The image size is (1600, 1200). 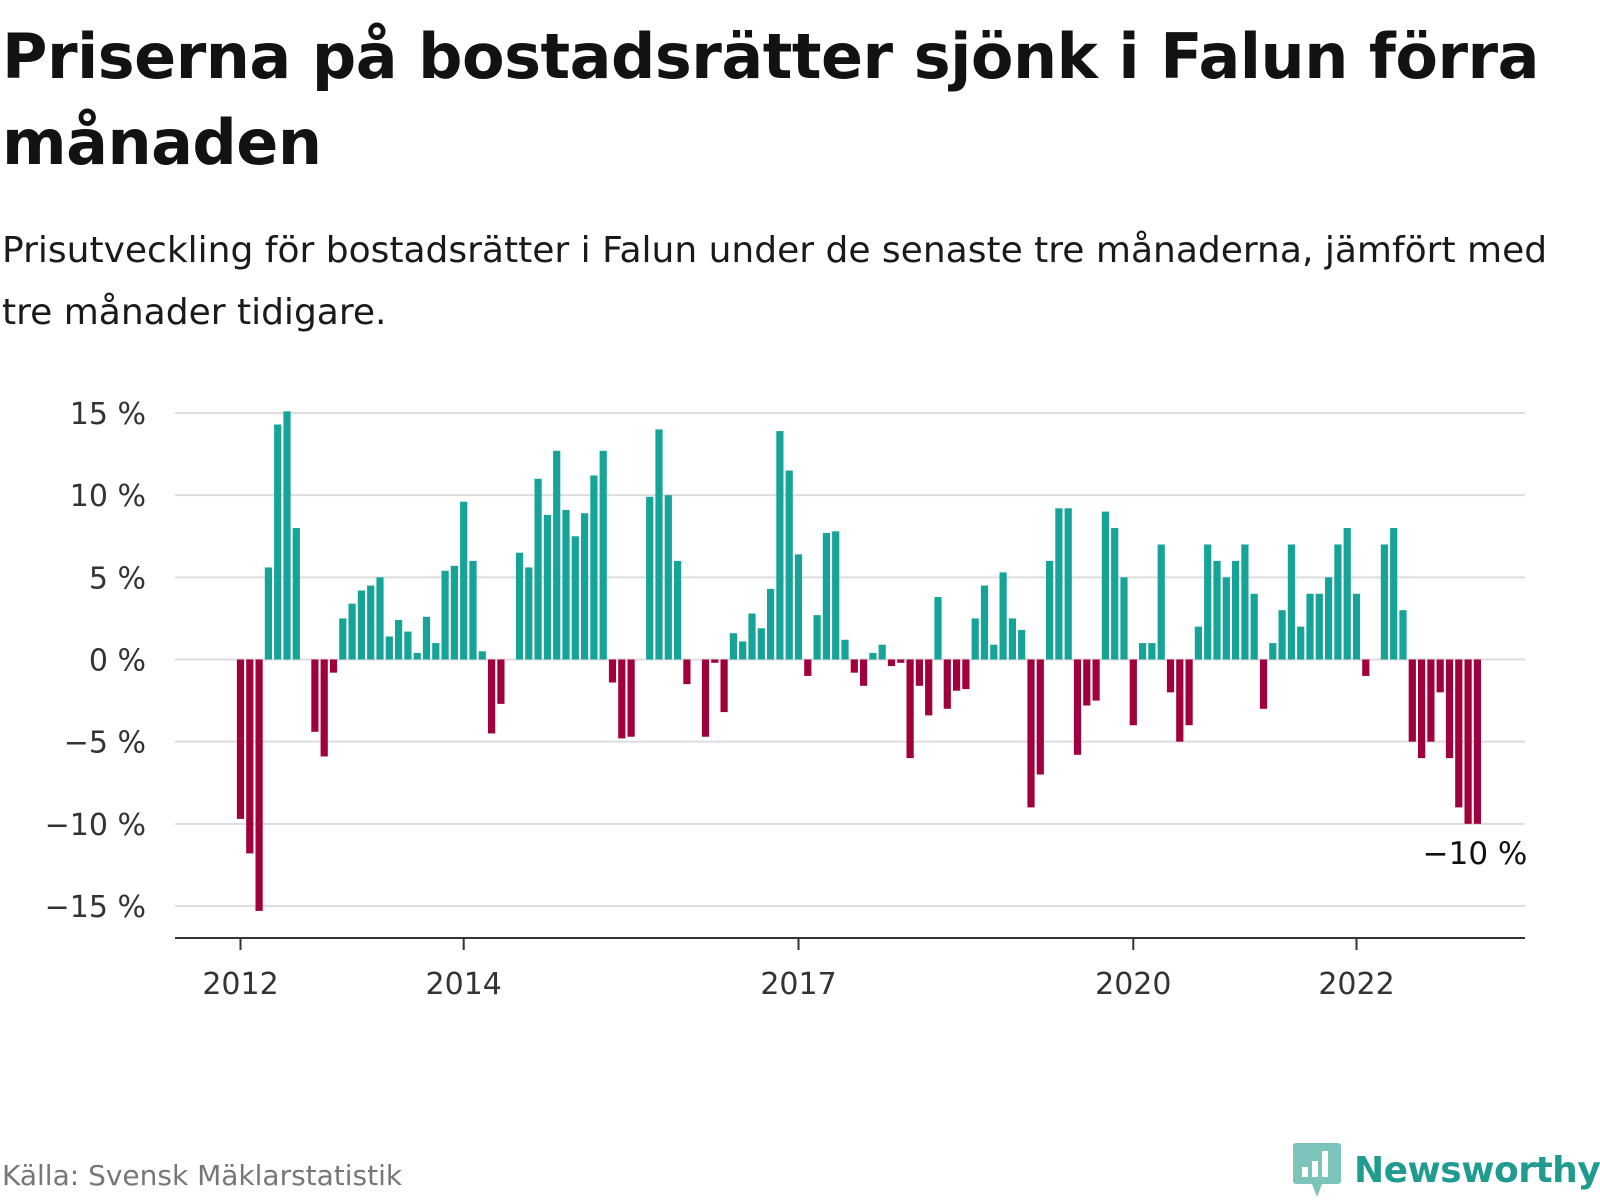 I want to click on y-tick-label: 10 %, so click(x=108, y=496).